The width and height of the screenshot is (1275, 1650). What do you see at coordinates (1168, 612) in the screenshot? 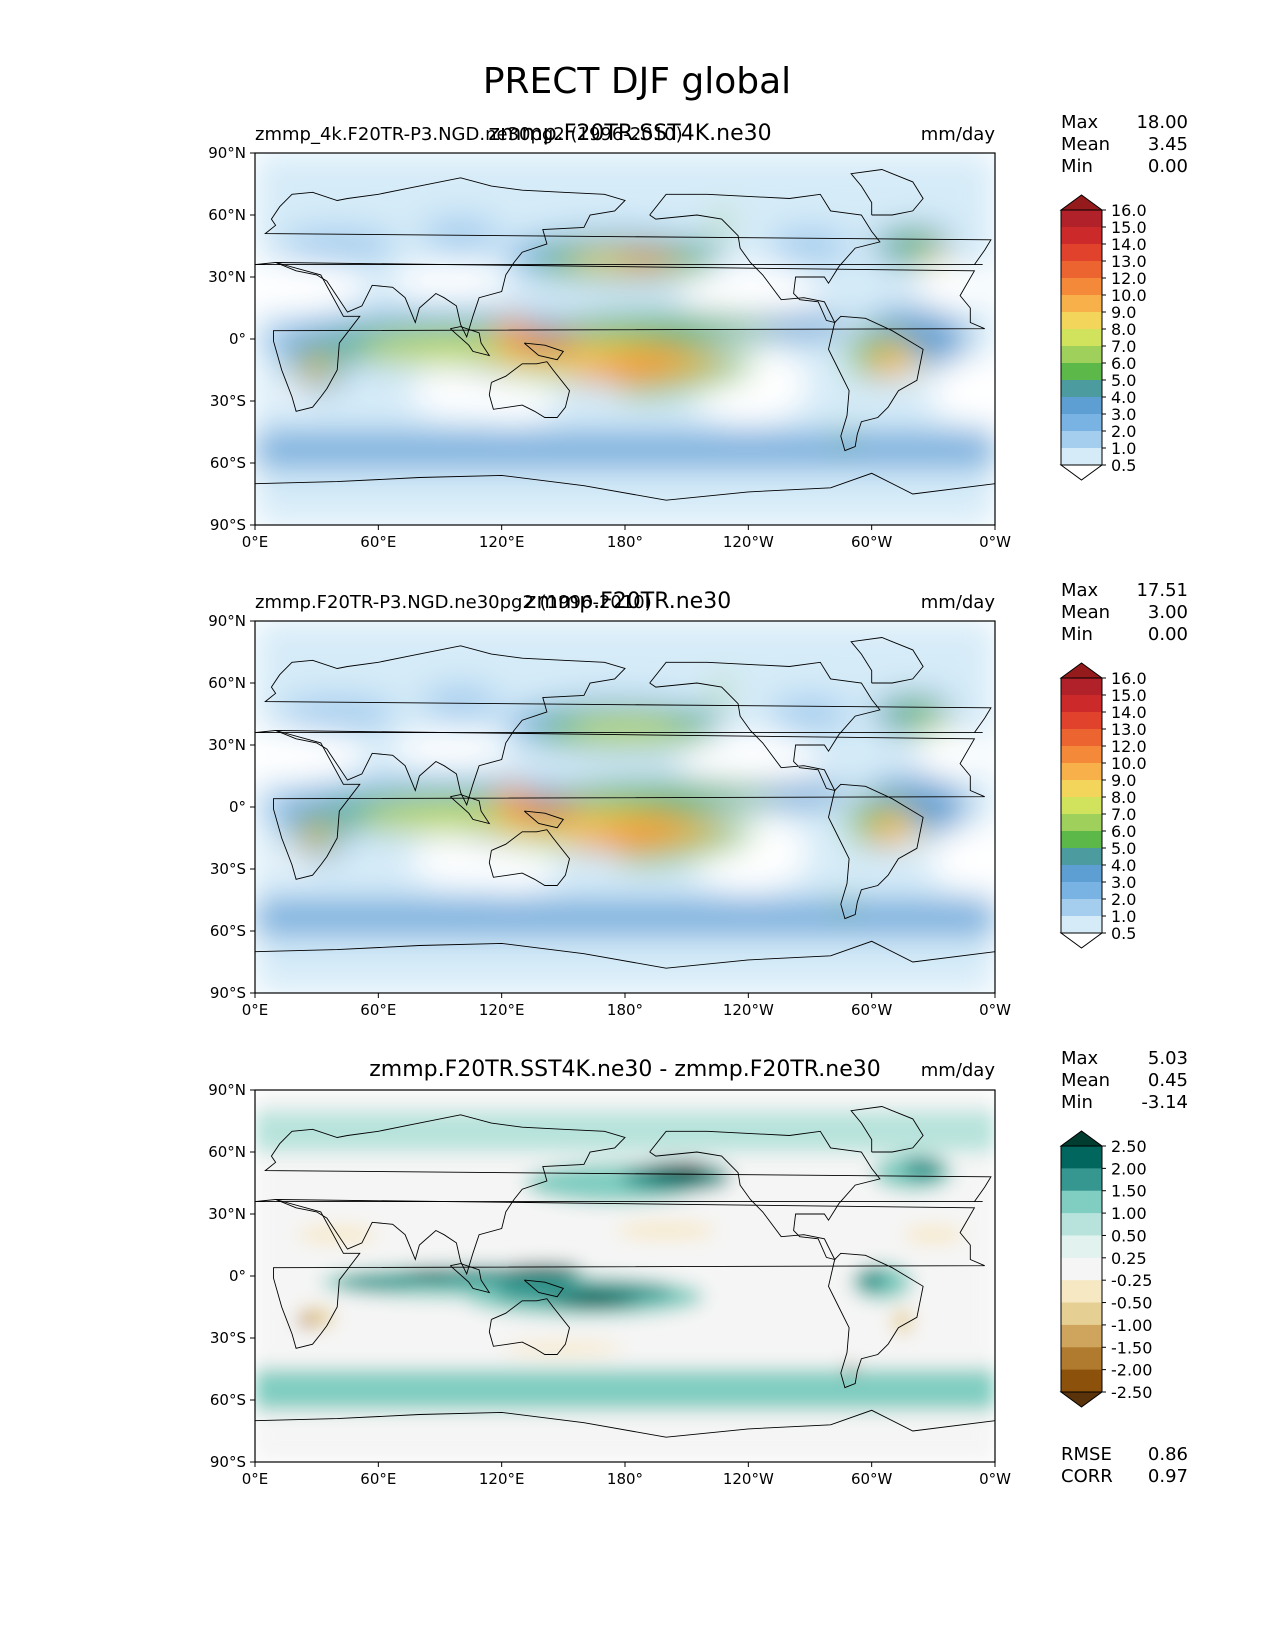
I see `stat-value: 3.00` at bounding box center [1168, 612].